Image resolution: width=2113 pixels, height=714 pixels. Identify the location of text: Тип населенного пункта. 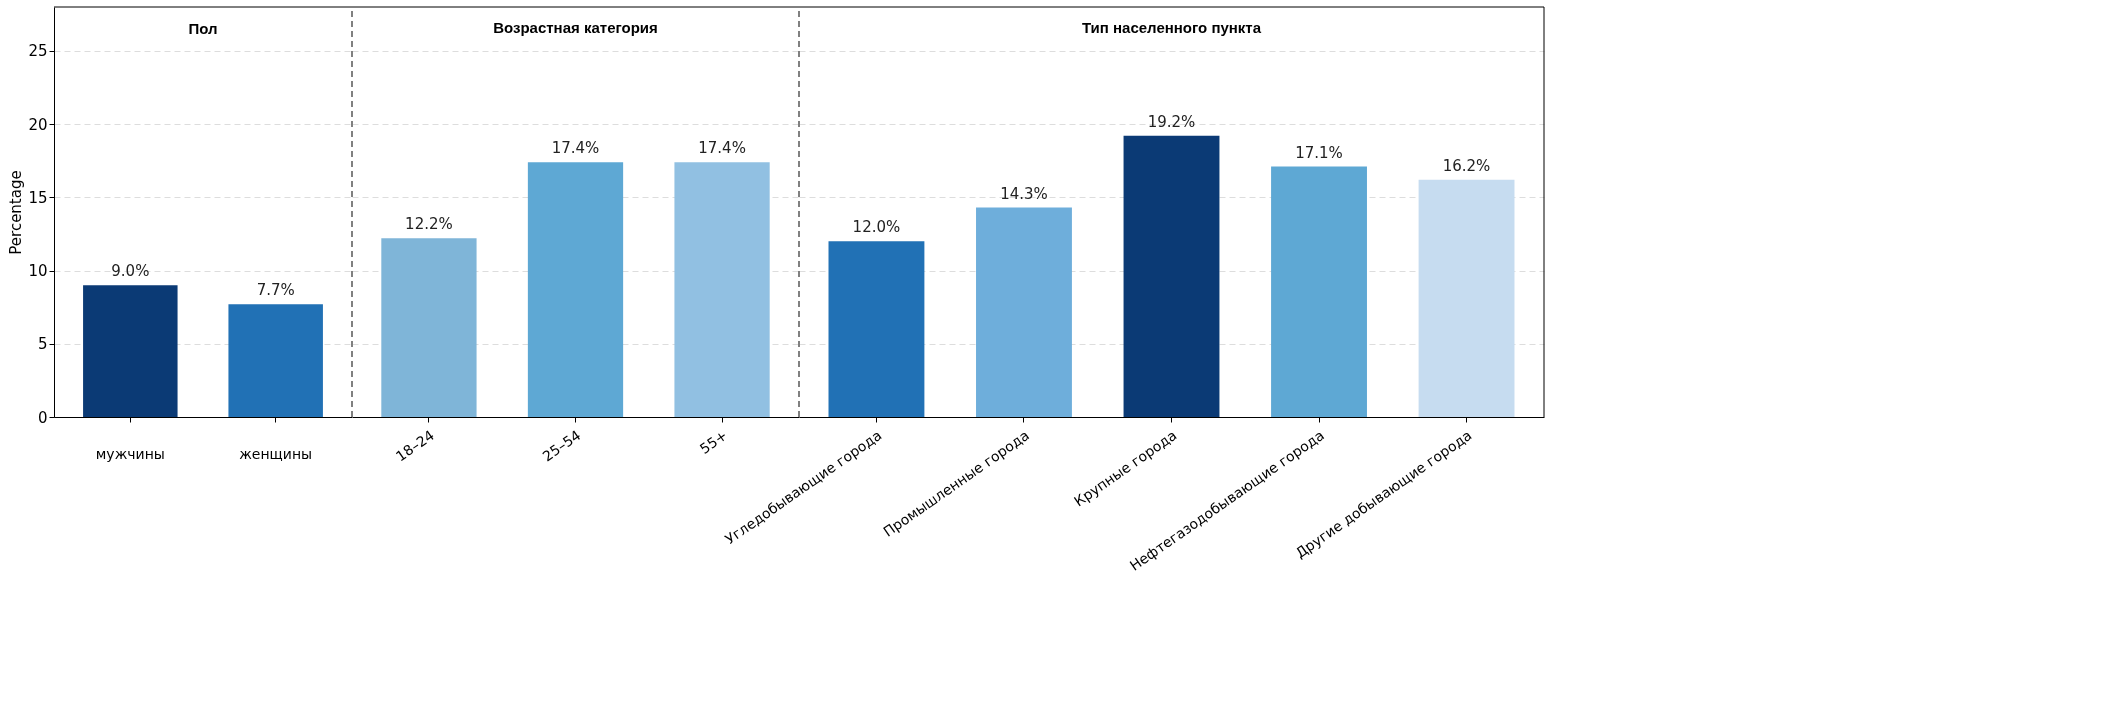
(1171, 27).